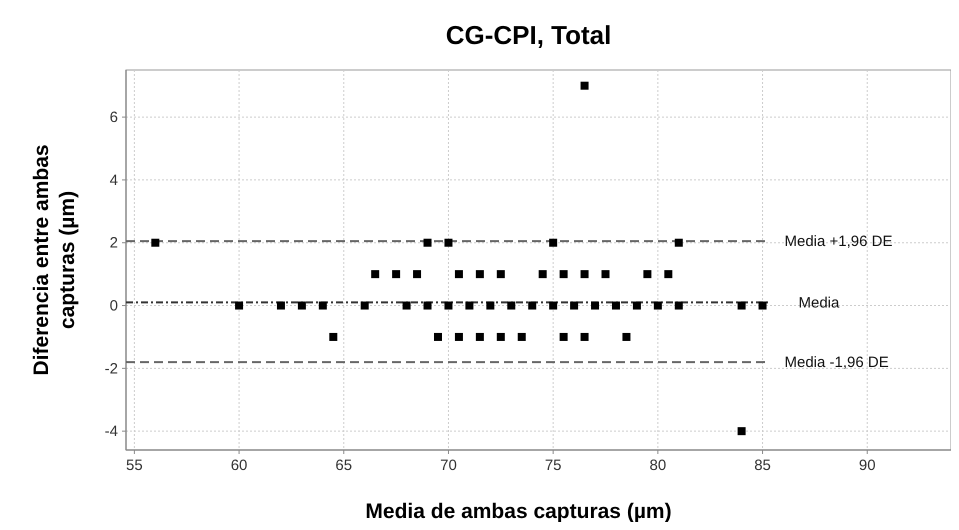 The height and width of the screenshot is (530, 959). I want to click on chart-title: CG-CPI, Total, so click(529, 35).